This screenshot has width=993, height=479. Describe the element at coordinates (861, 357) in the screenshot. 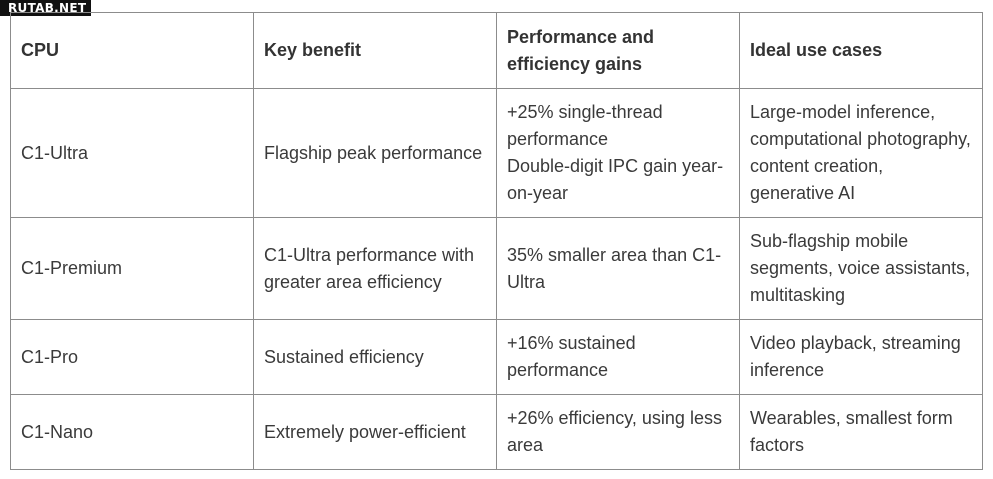

I see `cell-use-cases: Video playback, streaming inference` at that location.